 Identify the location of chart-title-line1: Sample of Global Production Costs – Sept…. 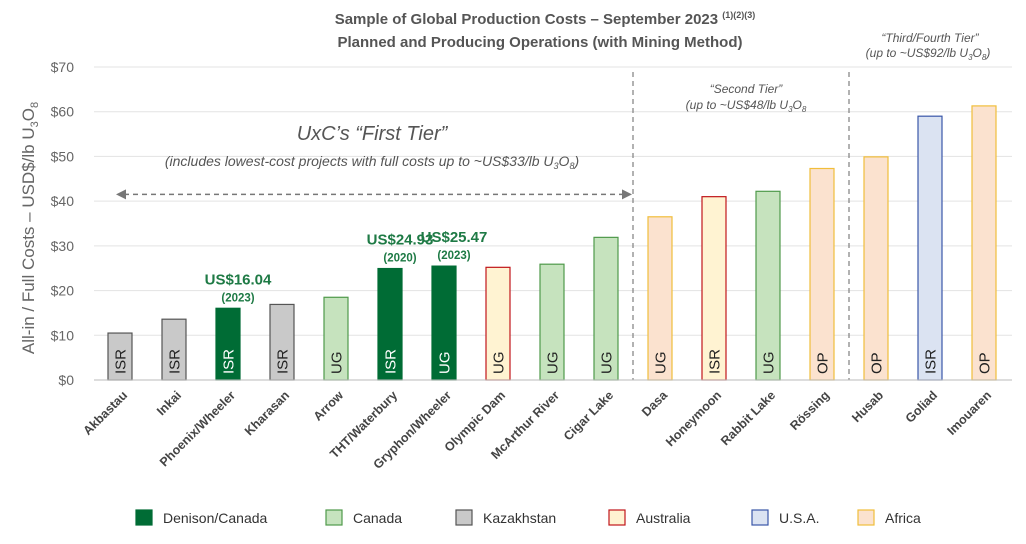
(545, 19).